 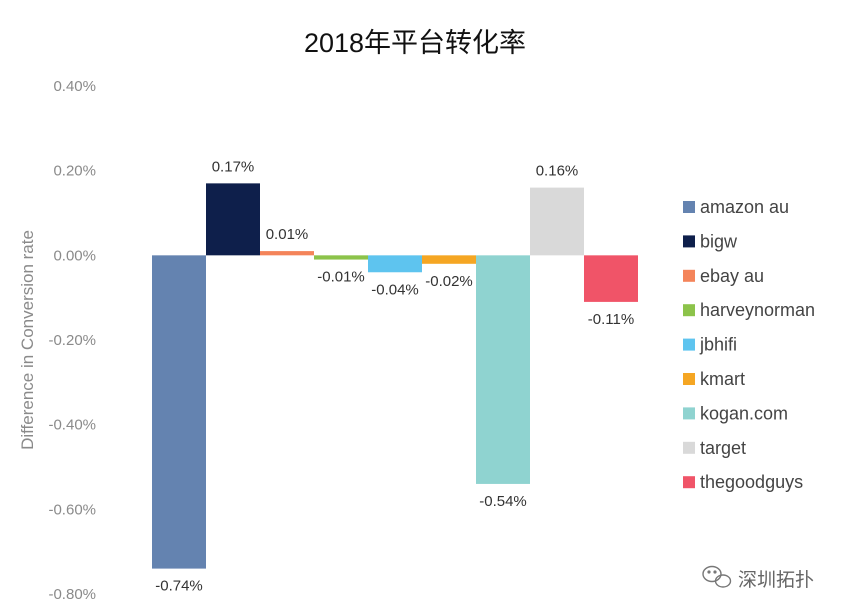 What do you see at coordinates (395, 289) in the screenshot?
I see `data-label: -0.04%` at bounding box center [395, 289].